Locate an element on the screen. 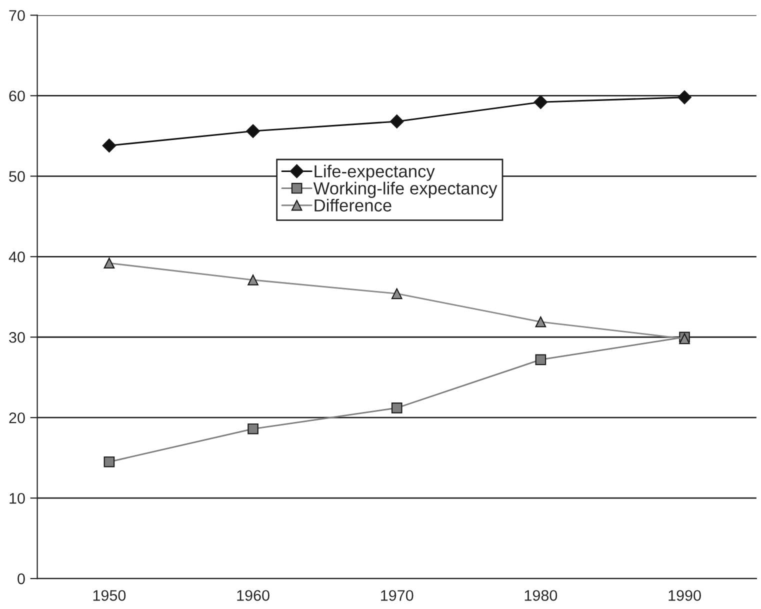 The height and width of the screenshot is (609, 761). y-tick-label: 20 is located at coordinates (17, 418).